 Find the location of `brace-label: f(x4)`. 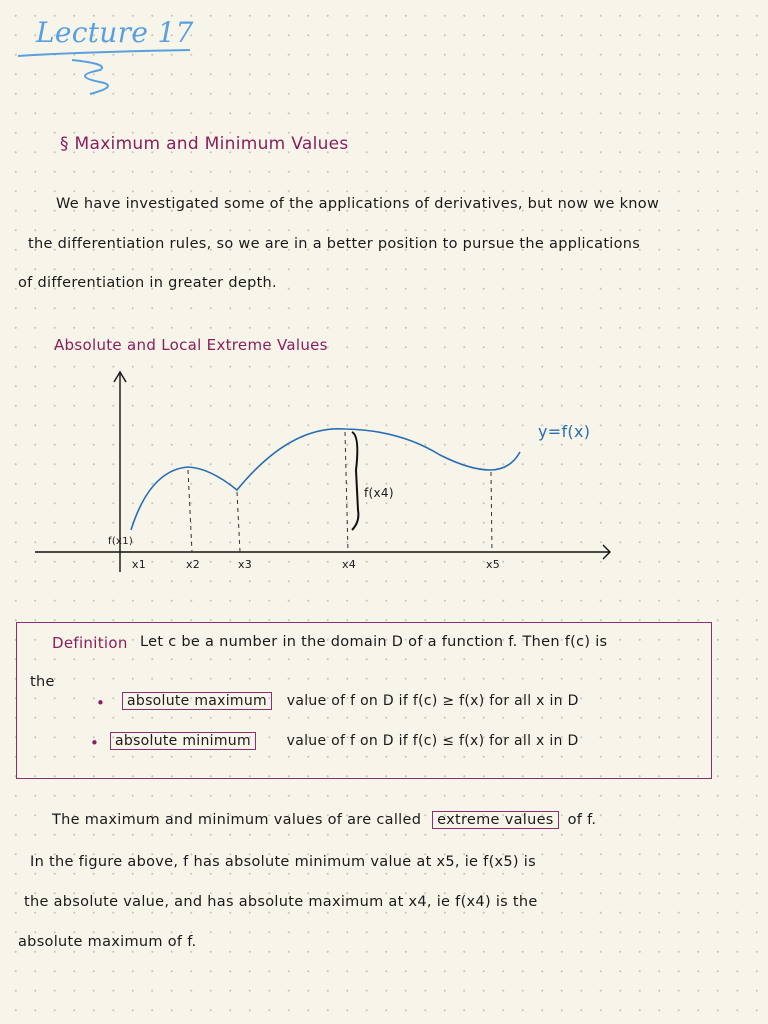

brace-label: f(x4) is located at coordinates (379, 493).